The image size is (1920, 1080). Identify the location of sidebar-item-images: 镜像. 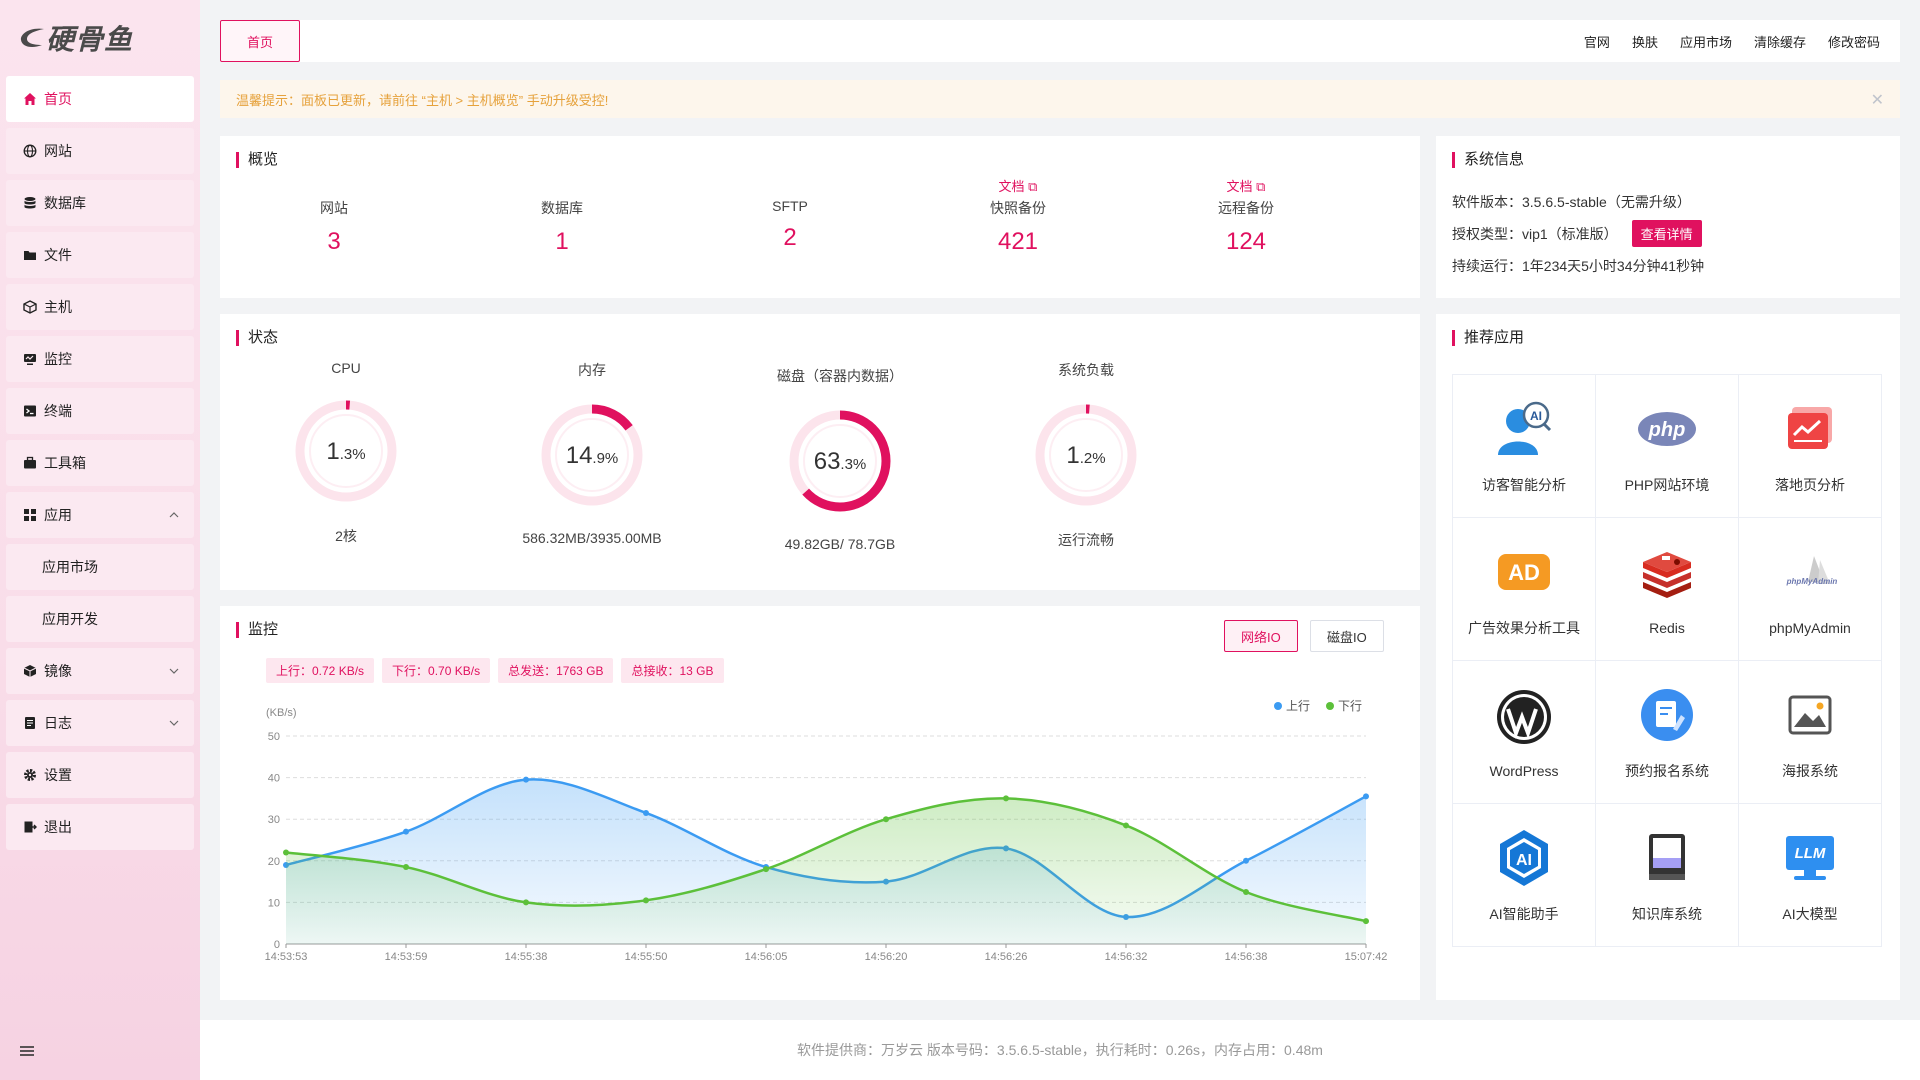
(100, 671).